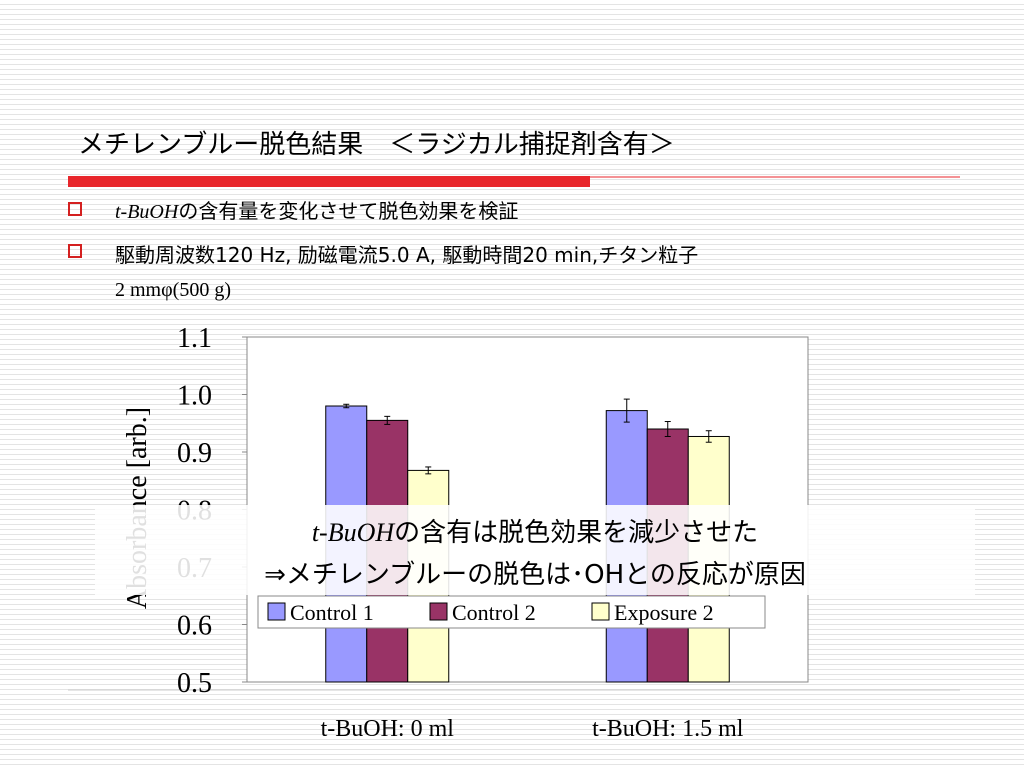 The height and width of the screenshot is (768, 1024). What do you see at coordinates (329, 181) in the screenshot?
I see `title-bar` at bounding box center [329, 181].